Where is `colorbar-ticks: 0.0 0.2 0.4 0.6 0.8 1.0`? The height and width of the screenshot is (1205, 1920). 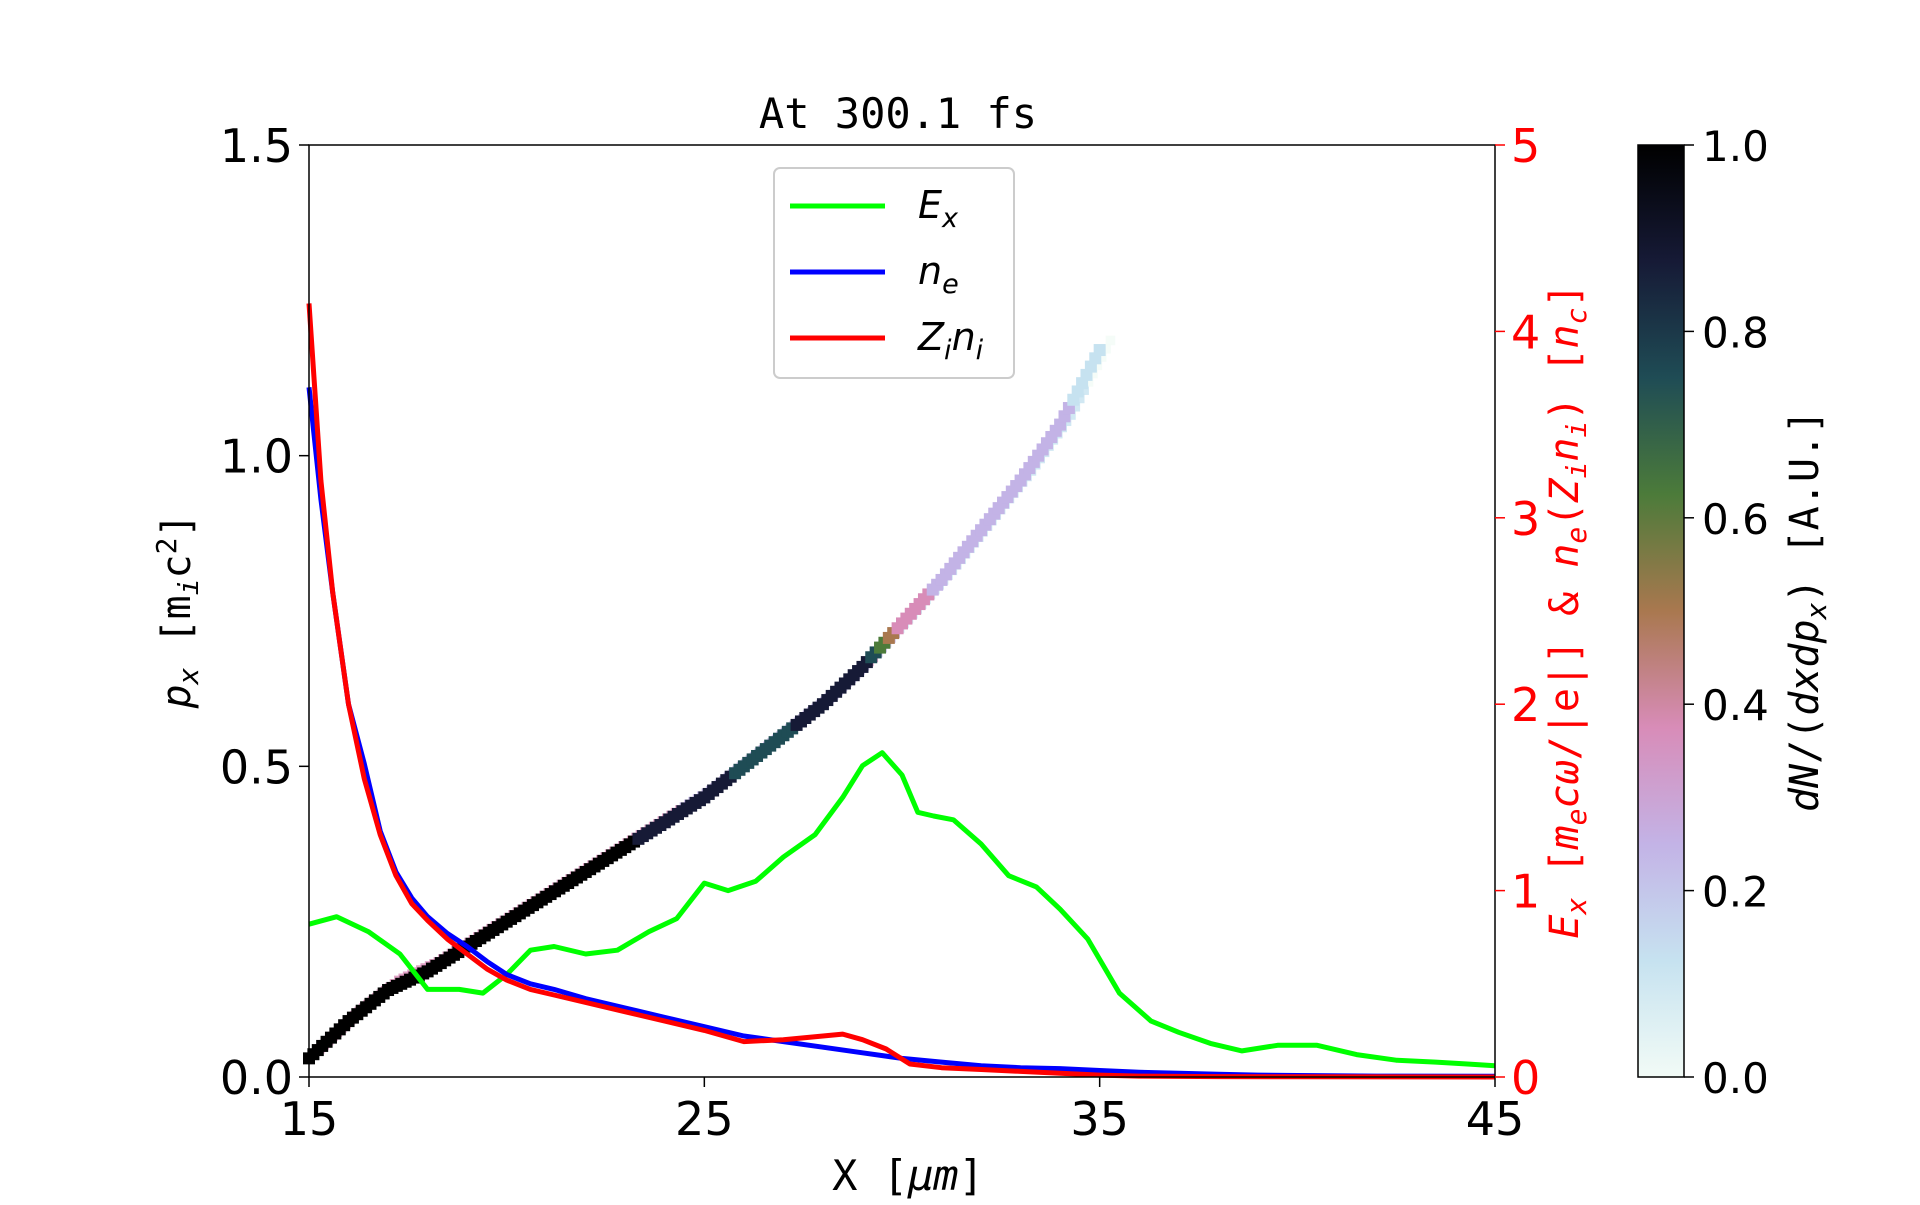
colorbar-ticks: 0.0 0.2 0.4 0.6 0.8 1.0 is located at coordinates (1726, 612).